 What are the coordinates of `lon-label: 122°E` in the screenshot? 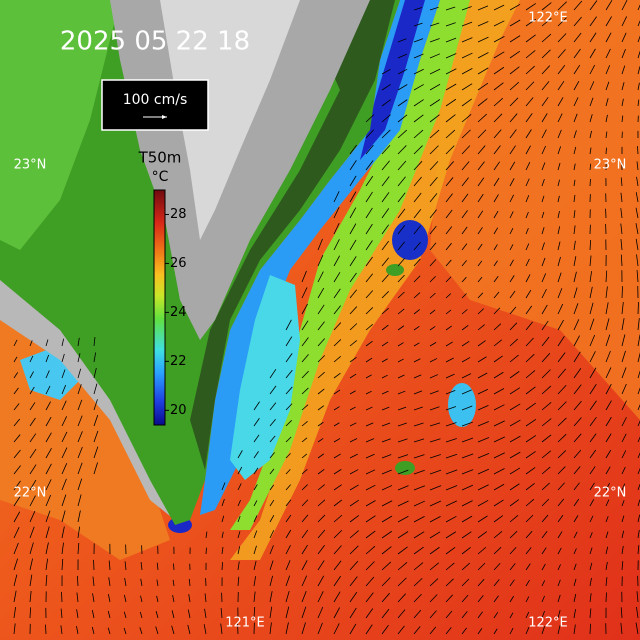 It's located at (548, 18).